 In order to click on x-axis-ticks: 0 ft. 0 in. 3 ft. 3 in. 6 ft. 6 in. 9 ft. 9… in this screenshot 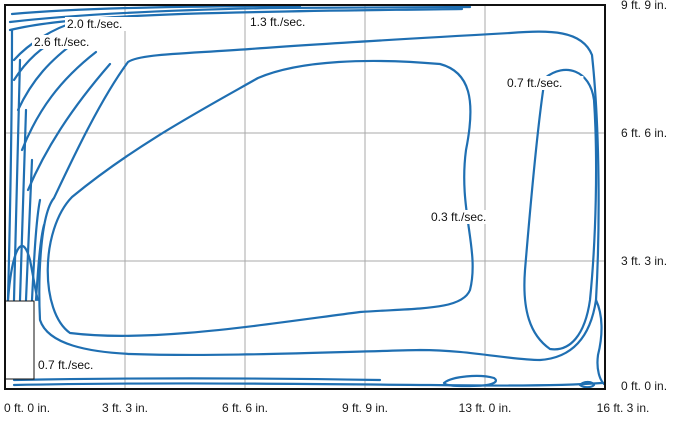, I will do `click(326, 408)`.